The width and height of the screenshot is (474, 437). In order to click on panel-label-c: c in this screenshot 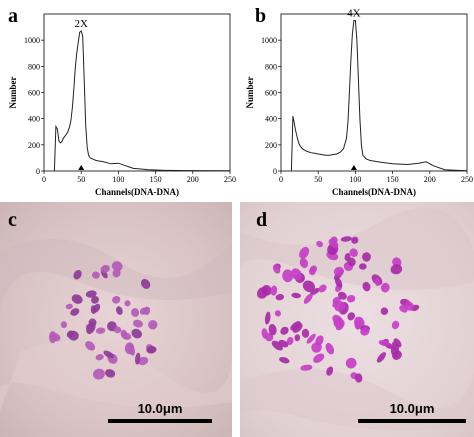, I will do `click(12, 220)`.